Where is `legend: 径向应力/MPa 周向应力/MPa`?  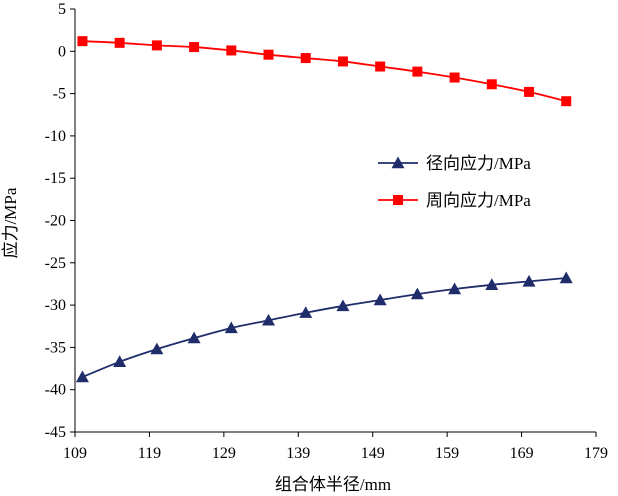 legend: 径向应力/MPa 周向应力/MPa is located at coordinates (454, 182).